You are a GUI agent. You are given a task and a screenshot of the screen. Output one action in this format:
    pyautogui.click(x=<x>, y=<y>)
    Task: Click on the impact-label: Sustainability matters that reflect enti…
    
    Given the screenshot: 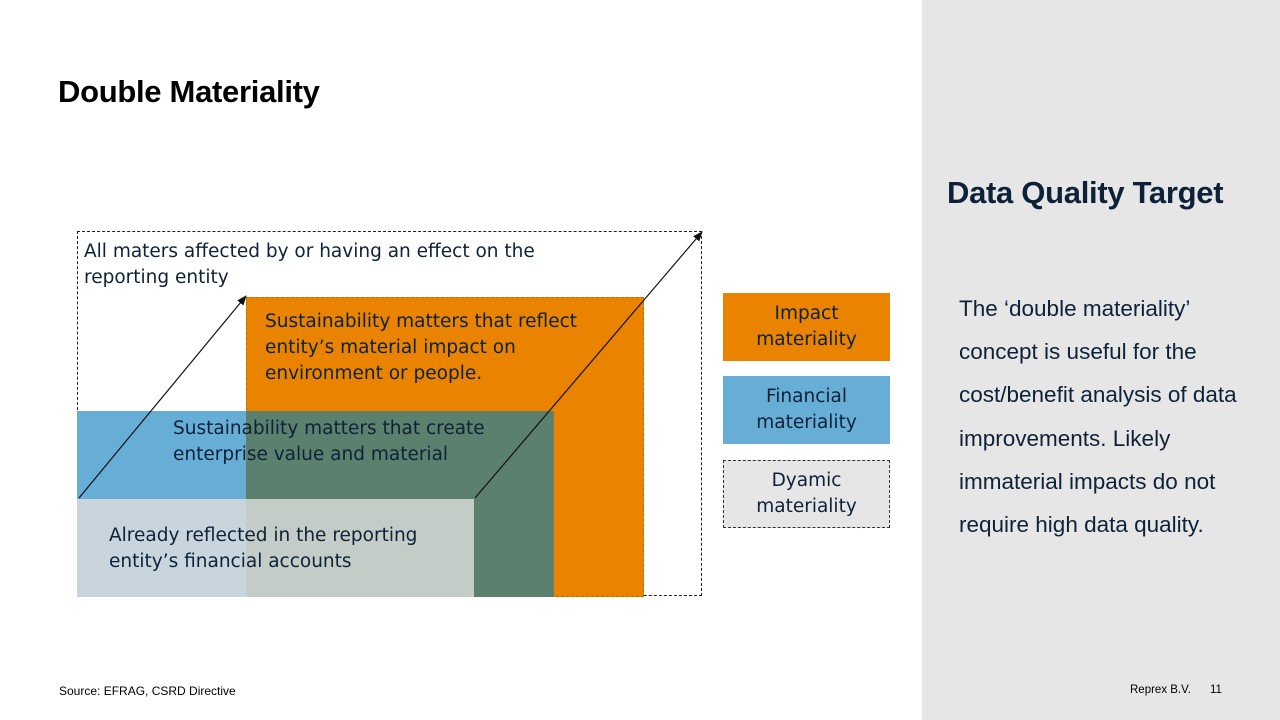 What is the action you would take?
    pyautogui.click(x=421, y=347)
    